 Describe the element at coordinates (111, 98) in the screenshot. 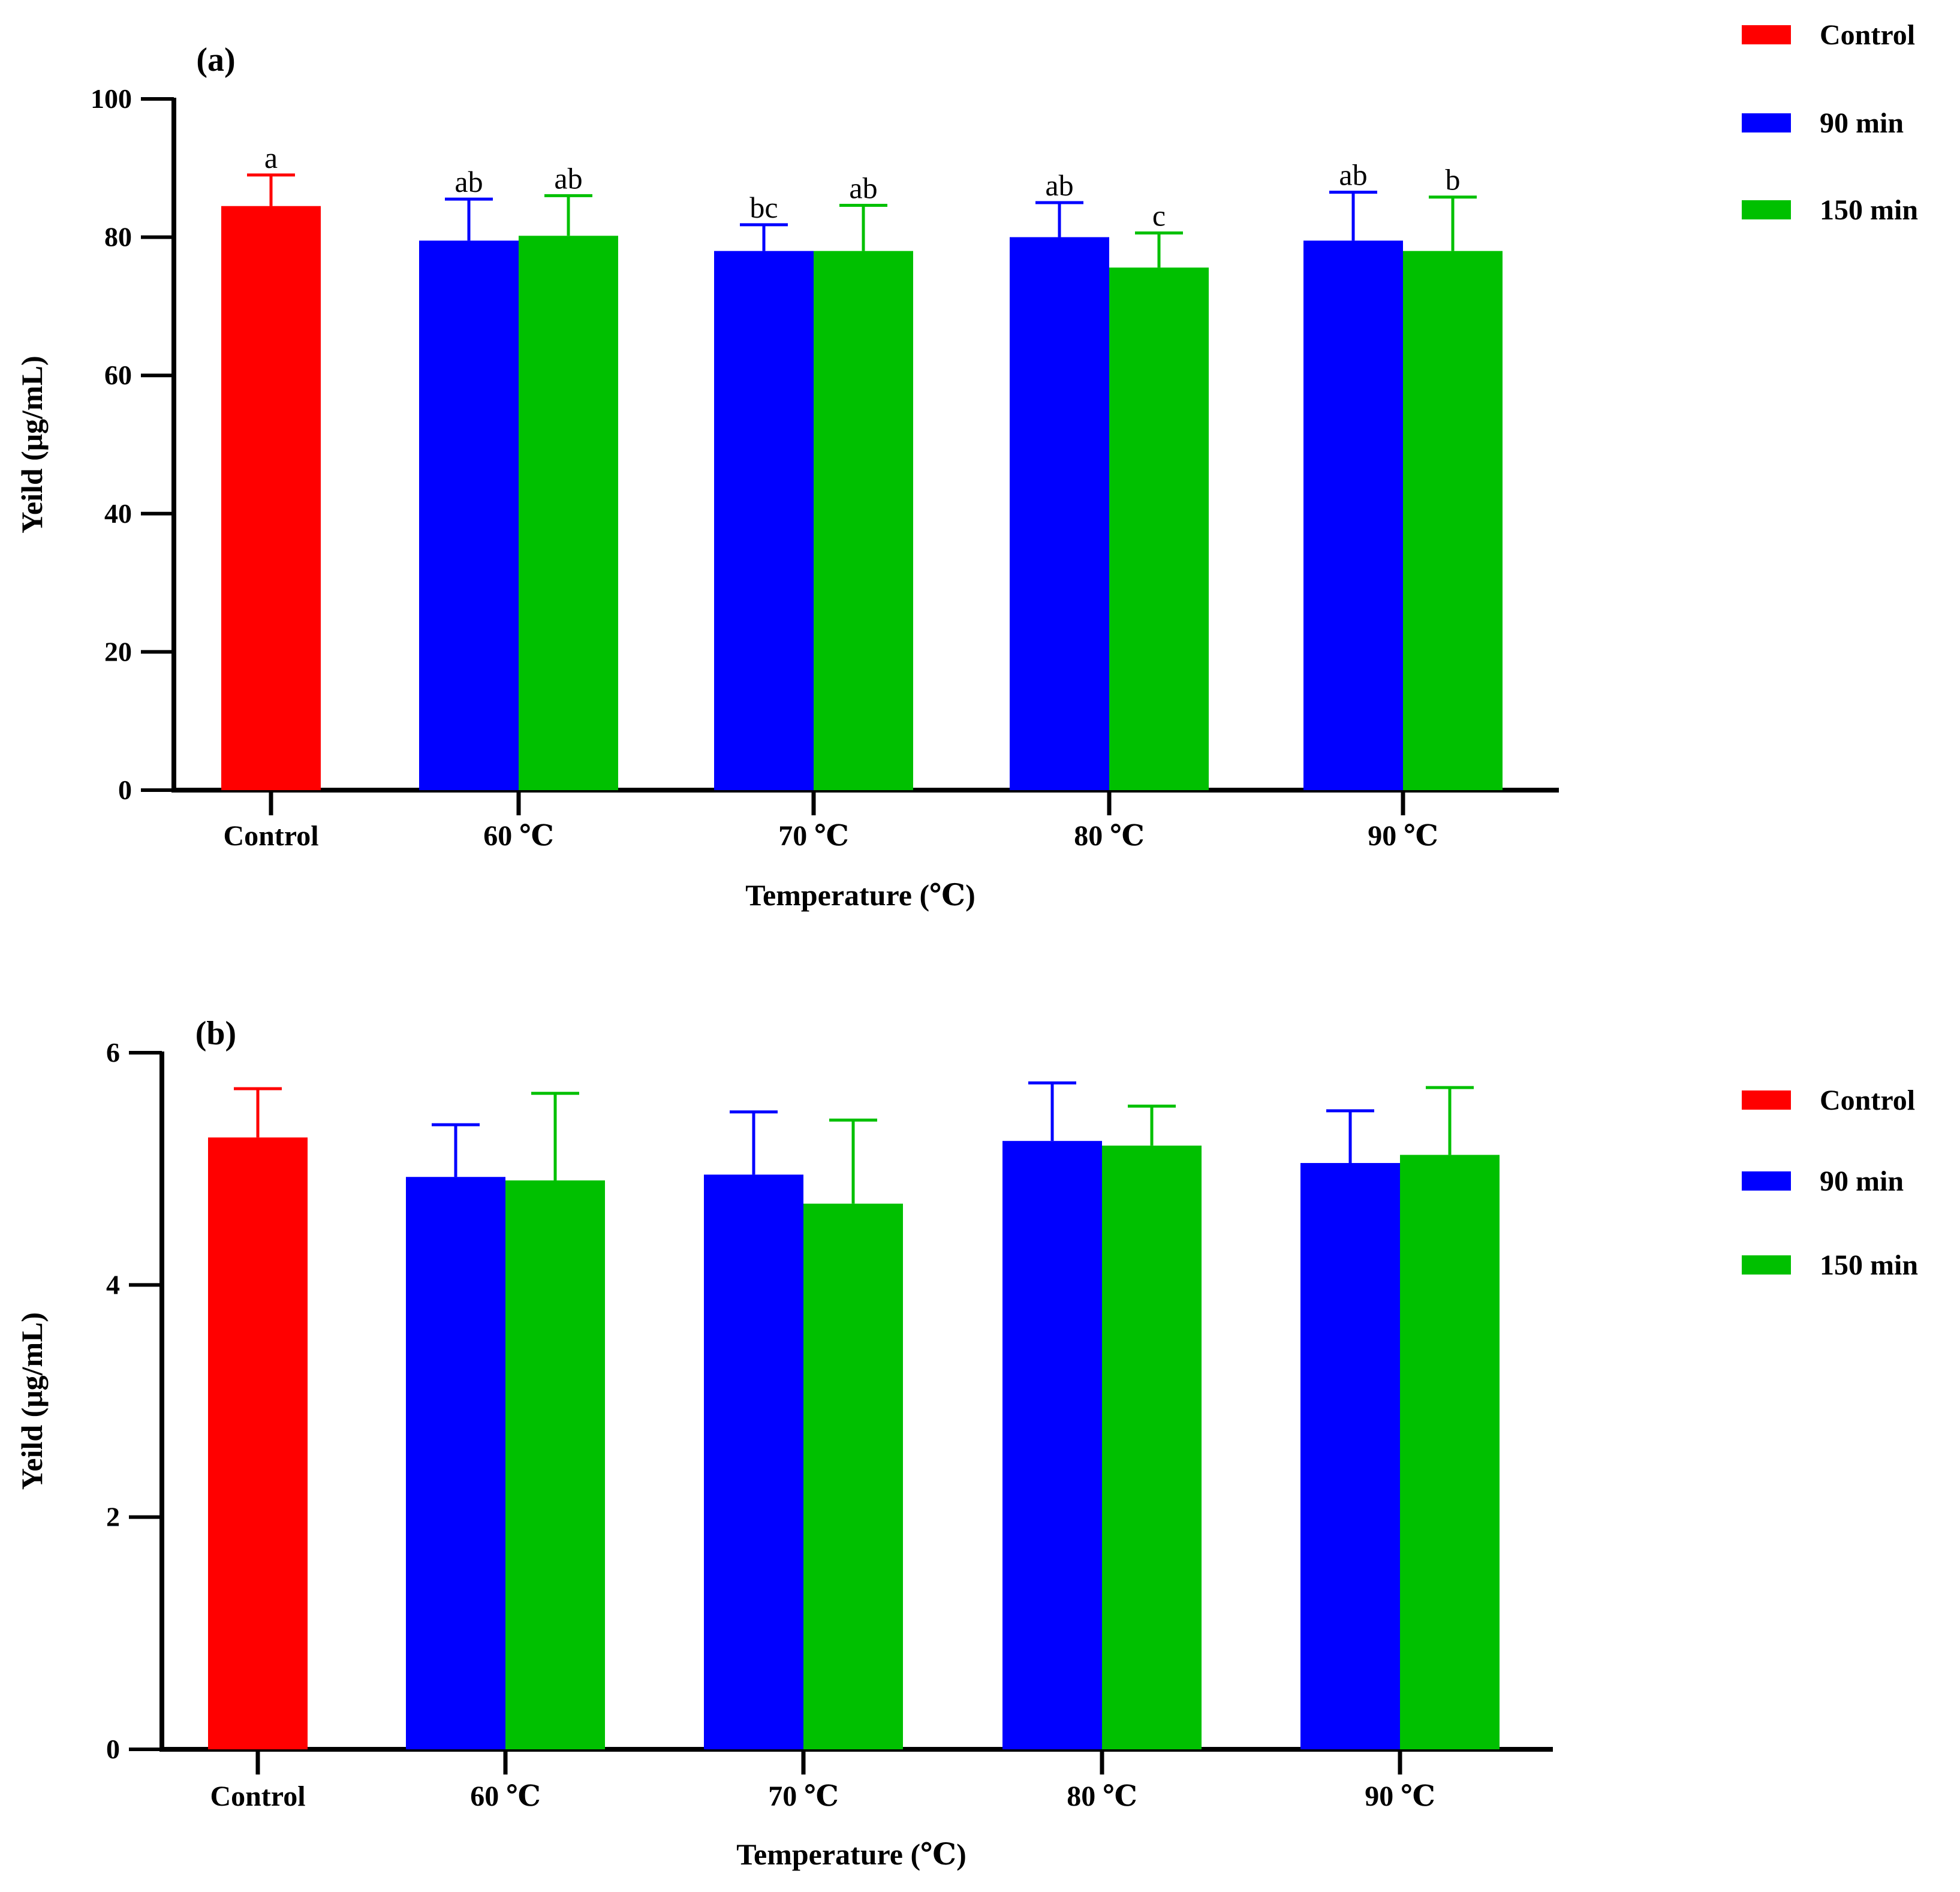

I see `y-tick-label: 100` at that location.